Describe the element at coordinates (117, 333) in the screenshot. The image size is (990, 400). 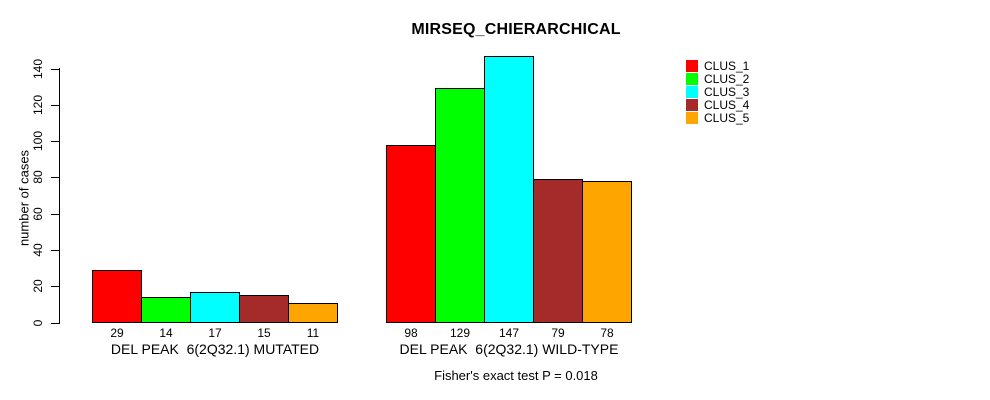
I see `bar-value-label: 29` at that location.